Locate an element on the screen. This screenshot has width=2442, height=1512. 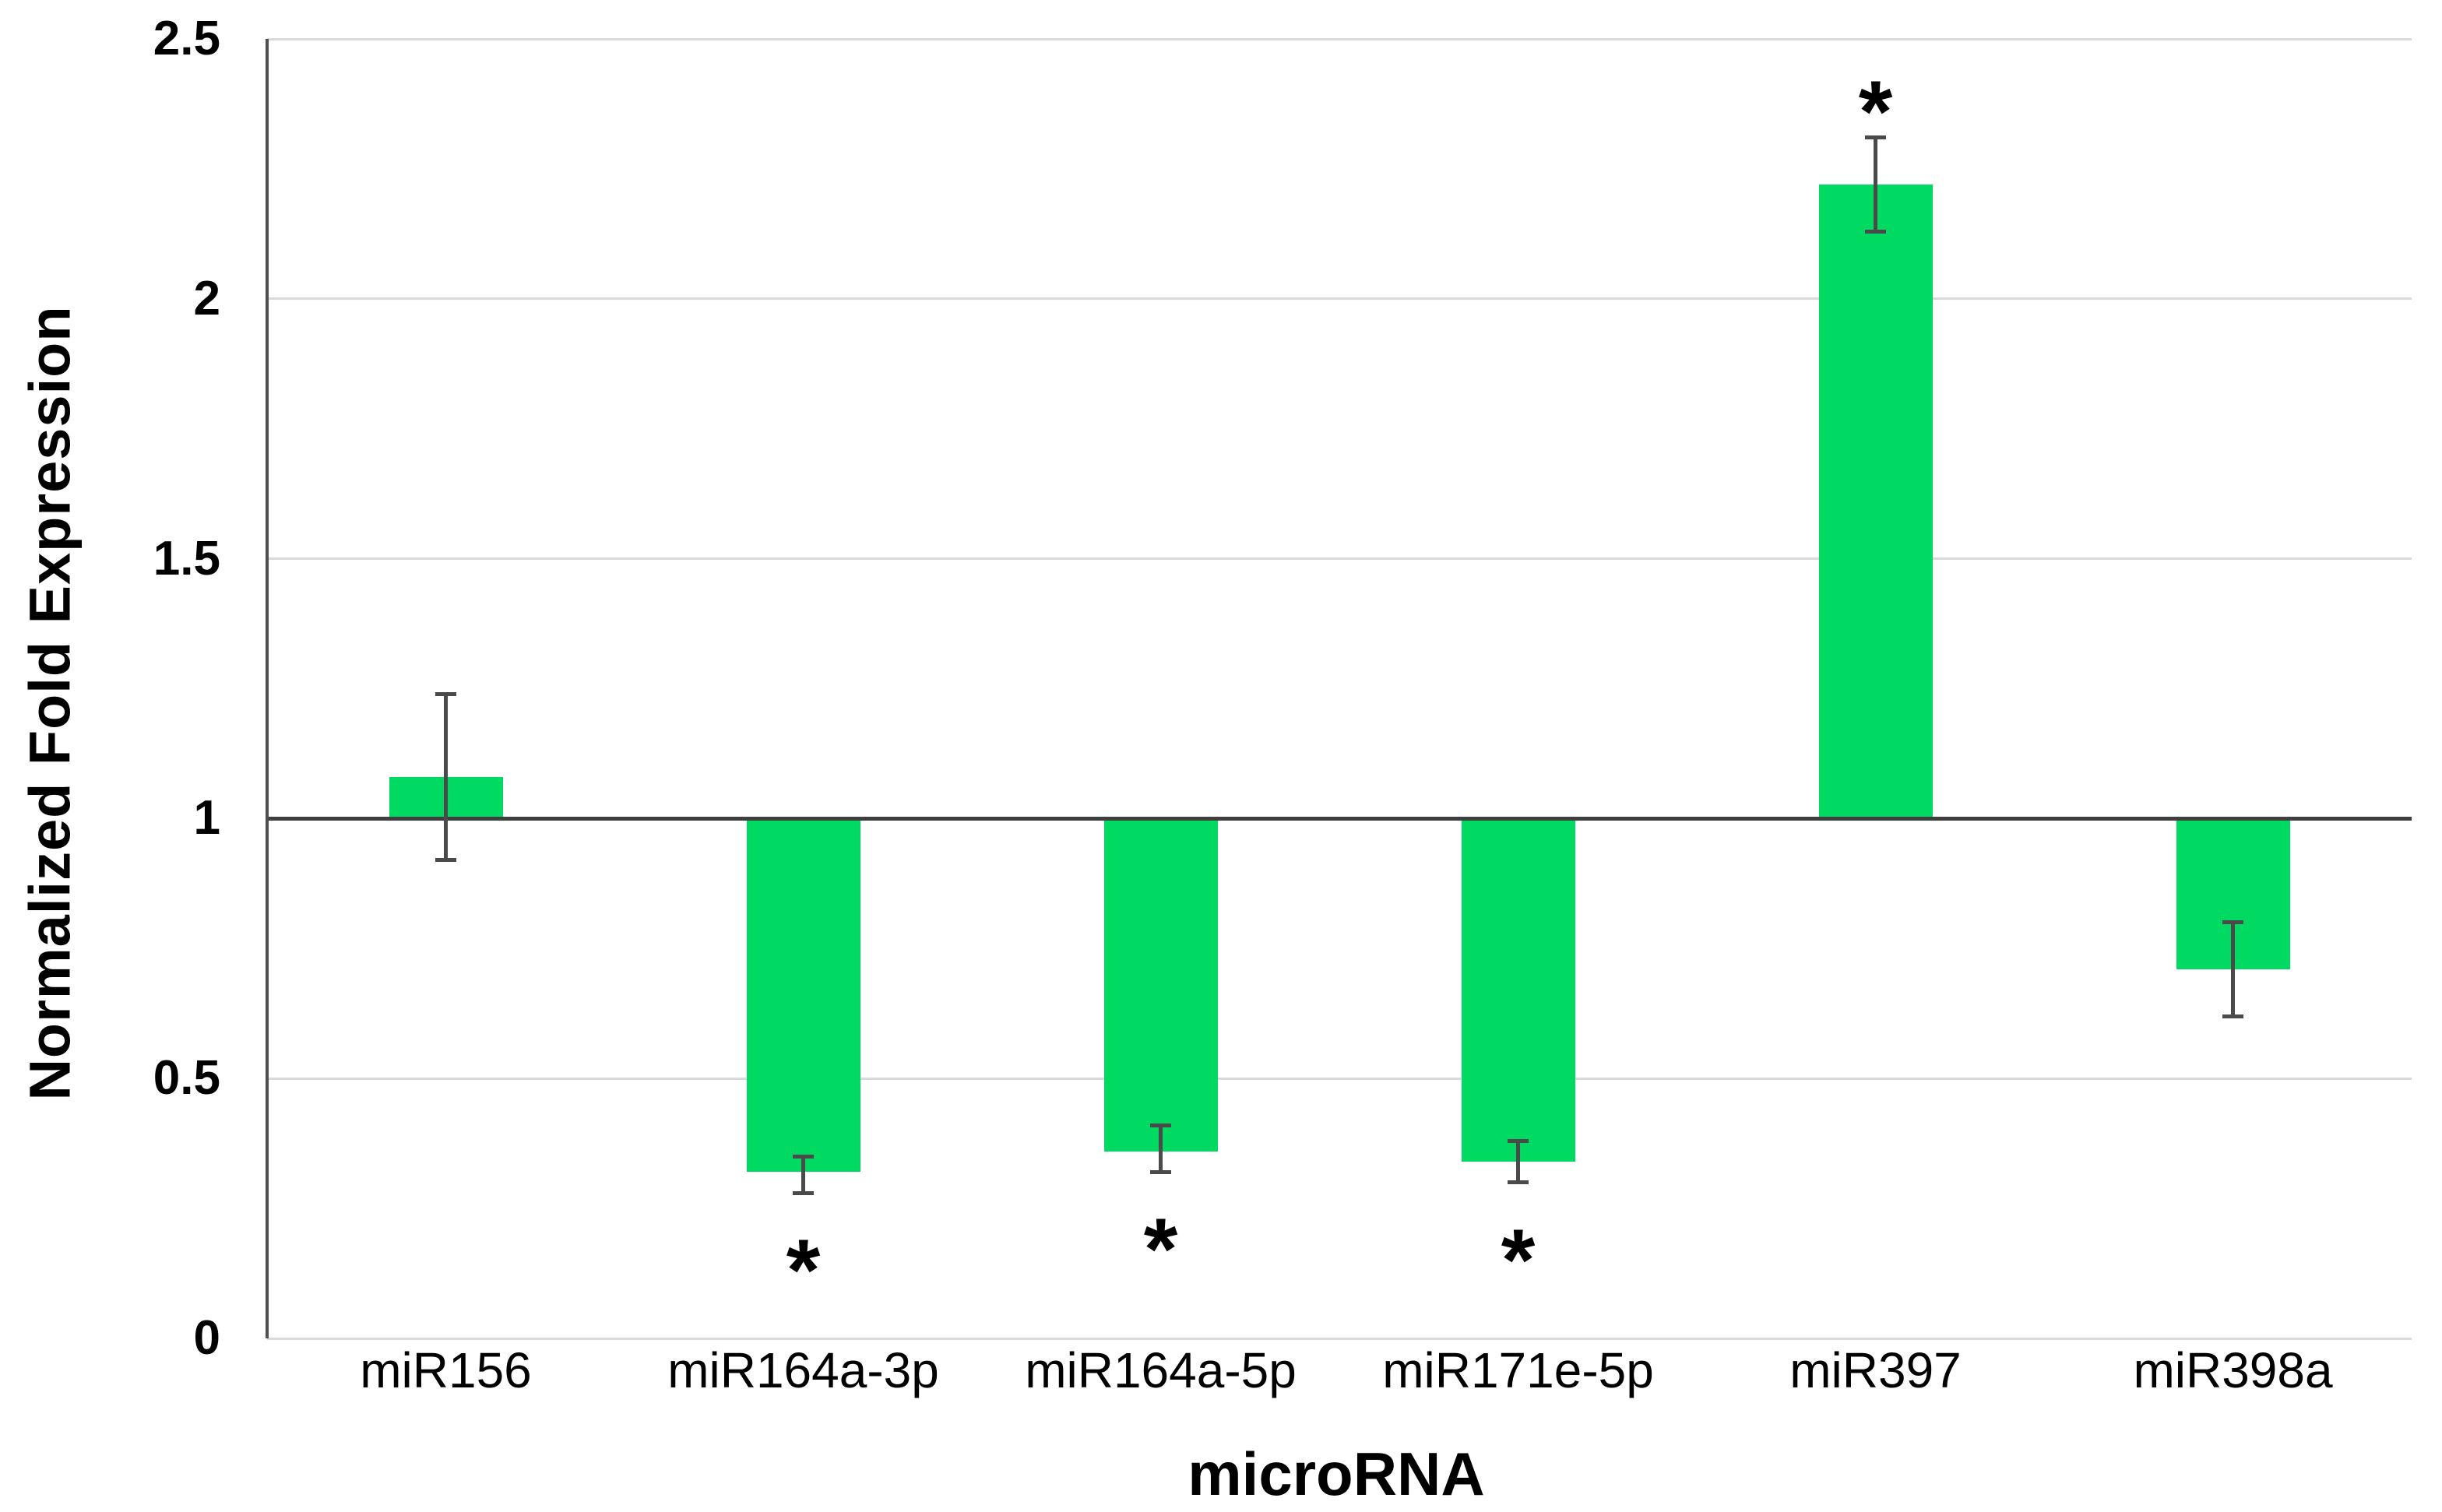
error-cap-bottom-miR164a-3p is located at coordinates (803, 1192).